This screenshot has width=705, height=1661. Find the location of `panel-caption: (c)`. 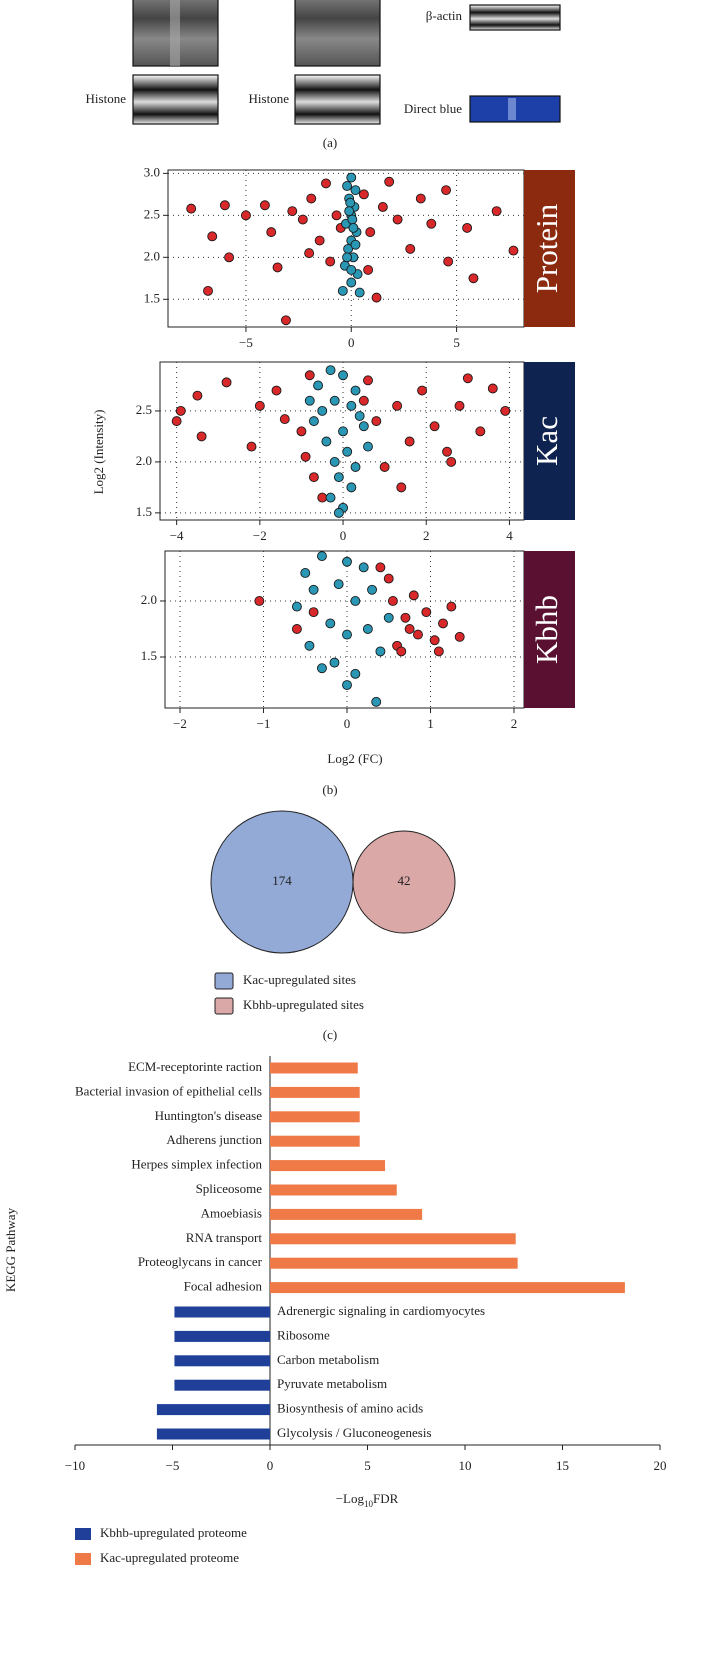

panel-caption: (c) is located at coordinates (330, 1034).